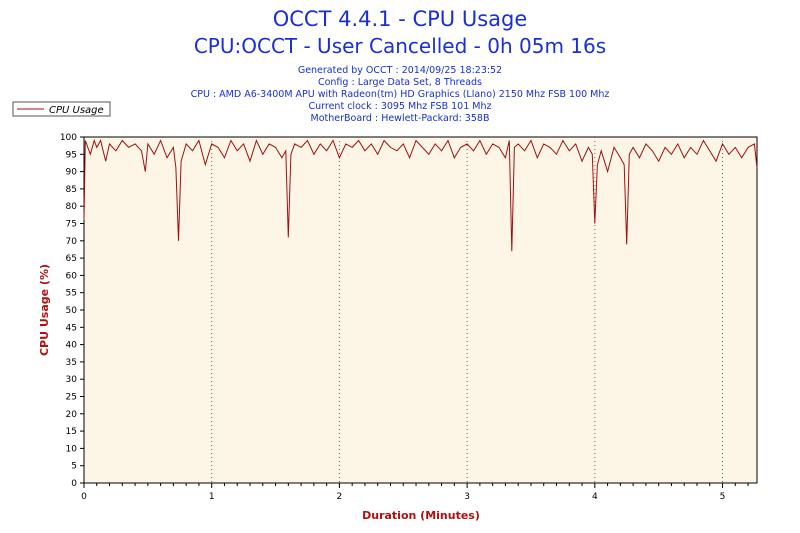 The width and height of the screenshot is (800, 533). I want to click on info-line-config: Config : Large Data Set, 8 Threads, so click(400, 82).